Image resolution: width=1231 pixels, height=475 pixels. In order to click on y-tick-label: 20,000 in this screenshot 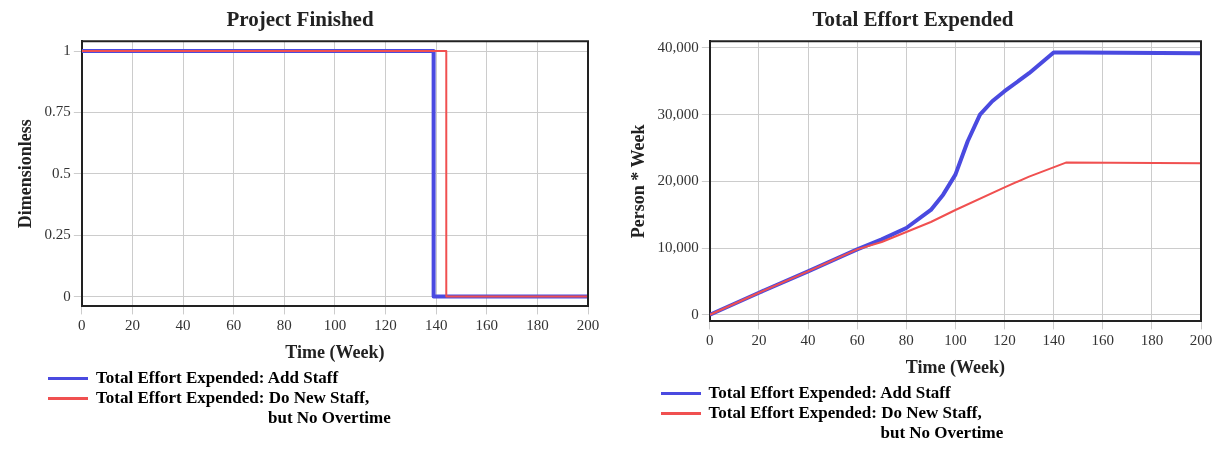, I will do `click(678, 180)`.